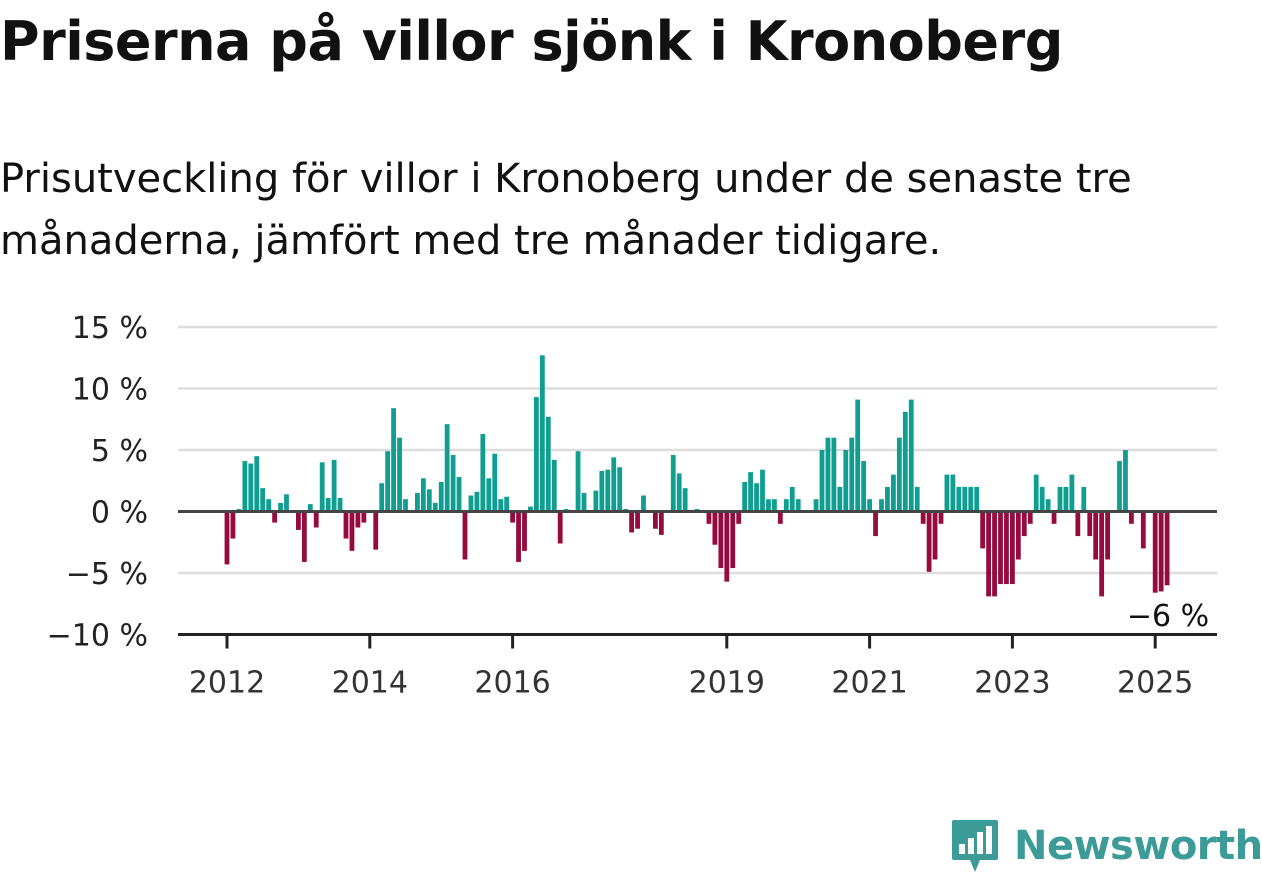 This screenshot has height=879, width=1262. I want to click on y-tick-label: −5 %, so click(107, 574).